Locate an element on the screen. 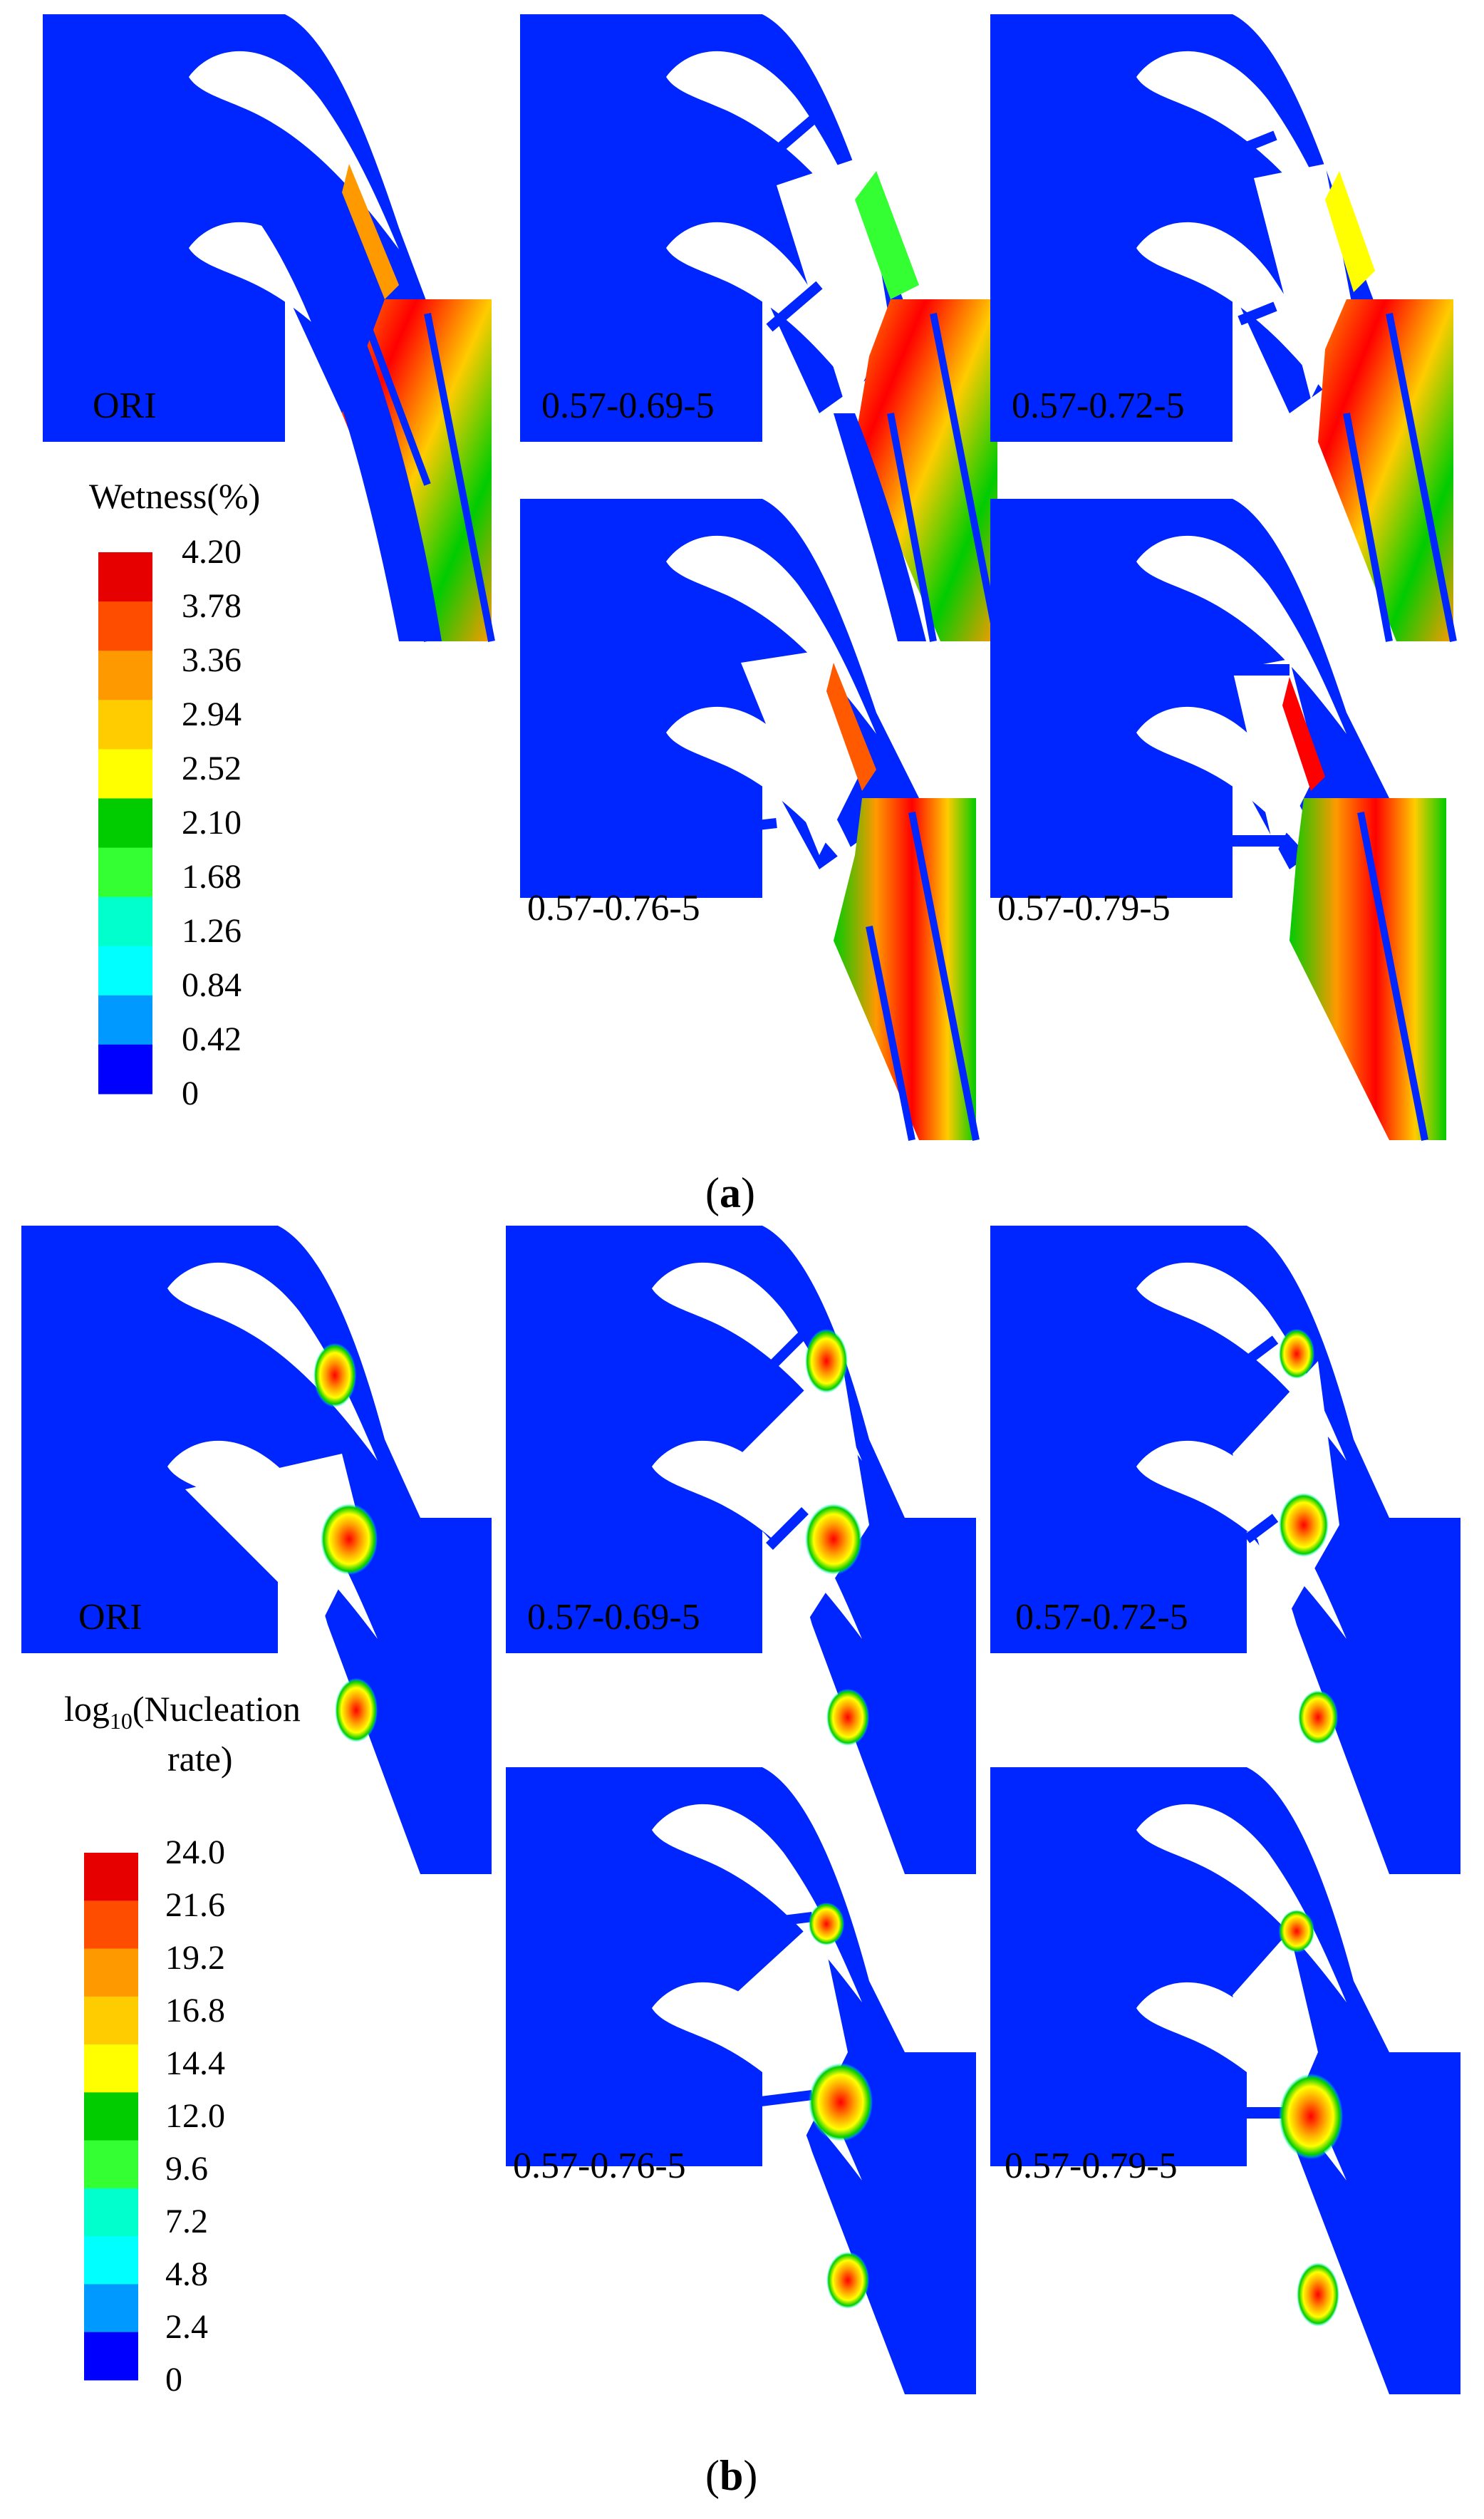  wetness-legend-tick: 2.10 is located at coordinates (212, 823).